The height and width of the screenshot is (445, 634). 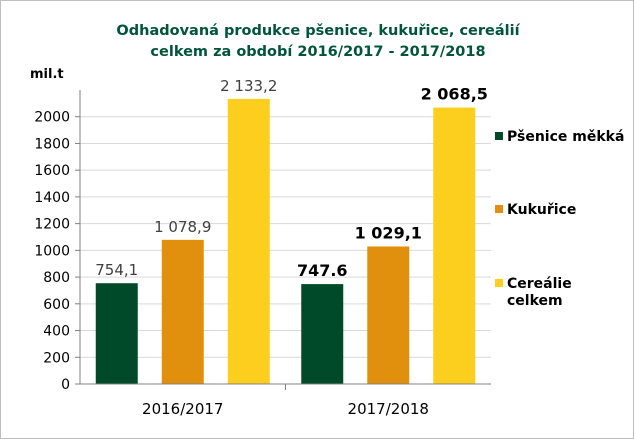 What do you see at coordinates (248, 86) in the screenshot?
I see `data-label: 2 133,2` at bounding box center [248, 86].